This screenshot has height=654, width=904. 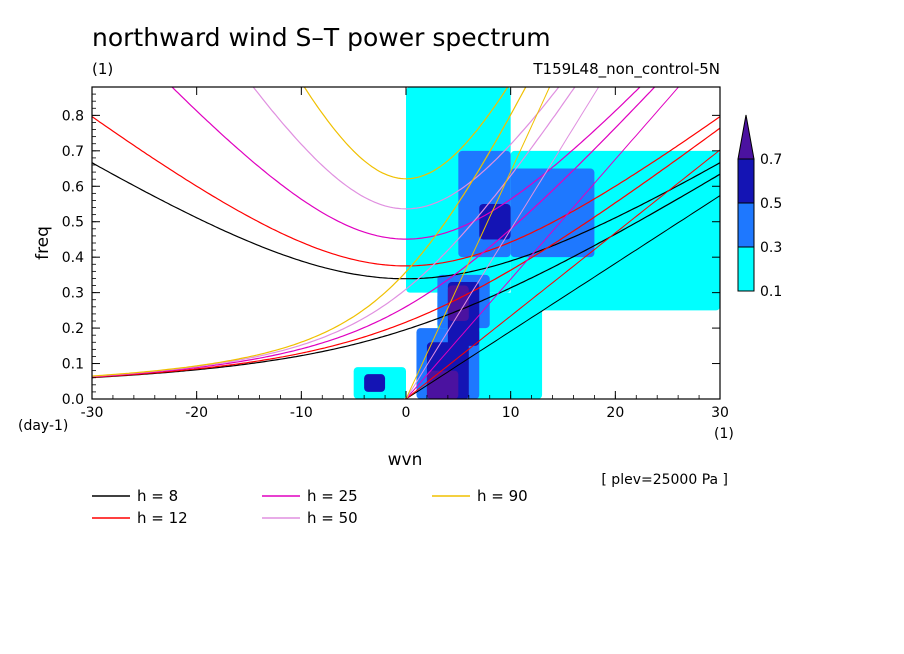 I want to click on y-tick-label: 0.2, so click(x=73, y=329).